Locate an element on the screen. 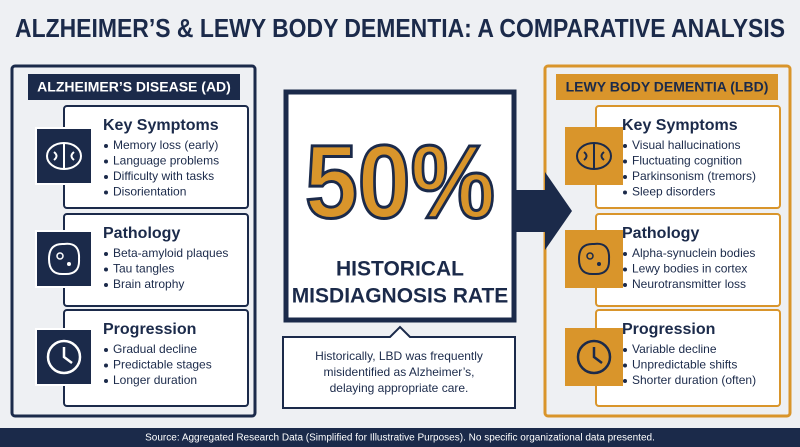 This screenshot has height=447, width=800. section-item: Tau tangles is located at coordinates (143, 269).